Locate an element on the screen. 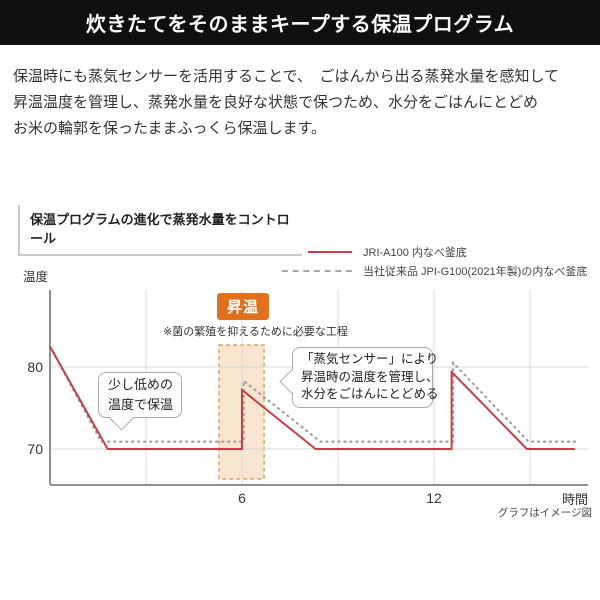 This screenshot has width=600, height=600. page-title: 炊きたてをそのままキープする保温プログラム is located at coordinates (300, 25).